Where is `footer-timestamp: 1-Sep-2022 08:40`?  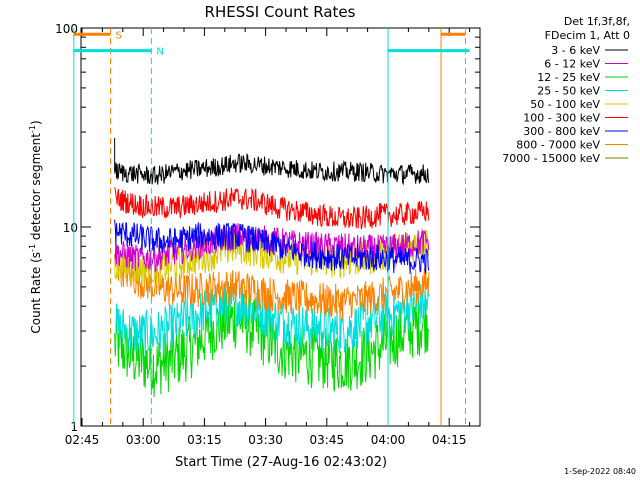 footer-timestamp: 1-Sep-2022 08:40 is located at coordinates (600, 471).